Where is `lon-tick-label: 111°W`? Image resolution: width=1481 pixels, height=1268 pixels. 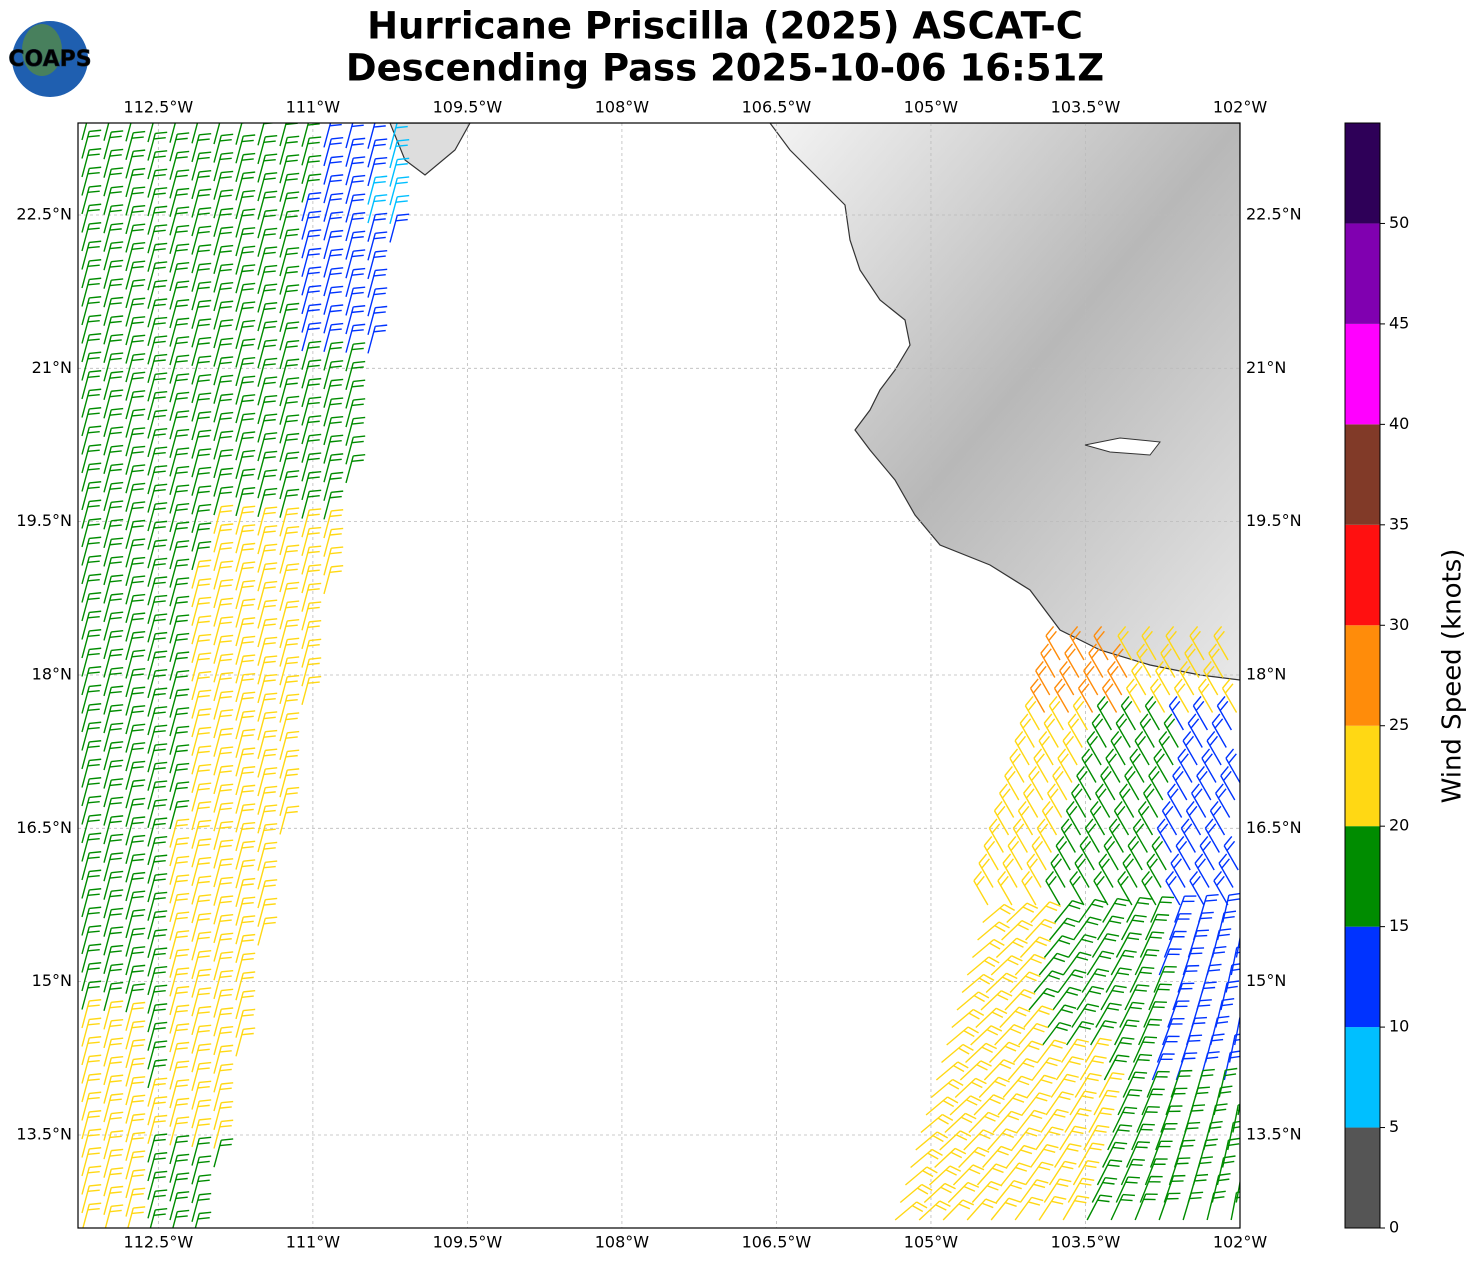
lon-tick-label: 111°W is located at coordinates (313, 107).